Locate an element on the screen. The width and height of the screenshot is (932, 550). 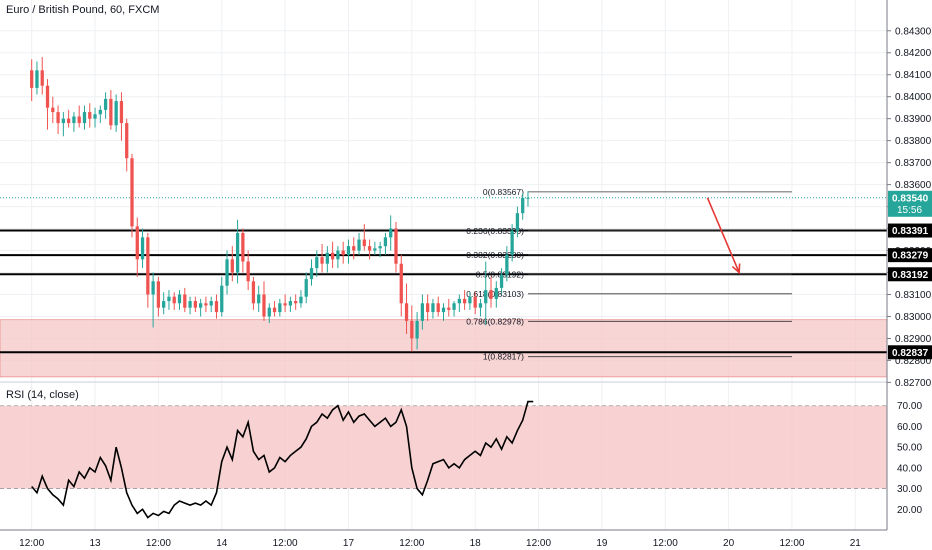
chart-title: Euro / British Pound, 60, FXCM is located at coordinates (83, 10).